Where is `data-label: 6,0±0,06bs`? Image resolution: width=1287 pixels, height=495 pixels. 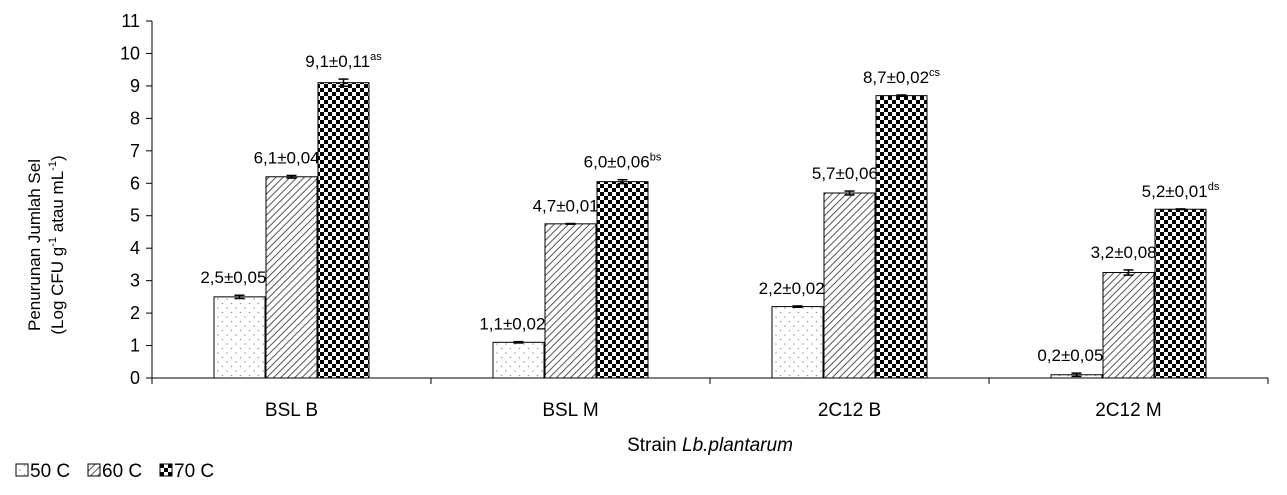 data-label: 6,0±0,06bs is located at coordinates (623, 162).